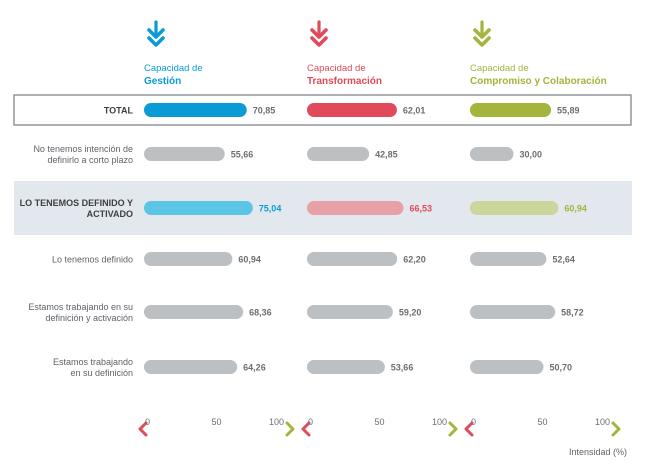 This screenshot has width=650, height=470. I want to click on bar-row3-series1, so click(198, 208).